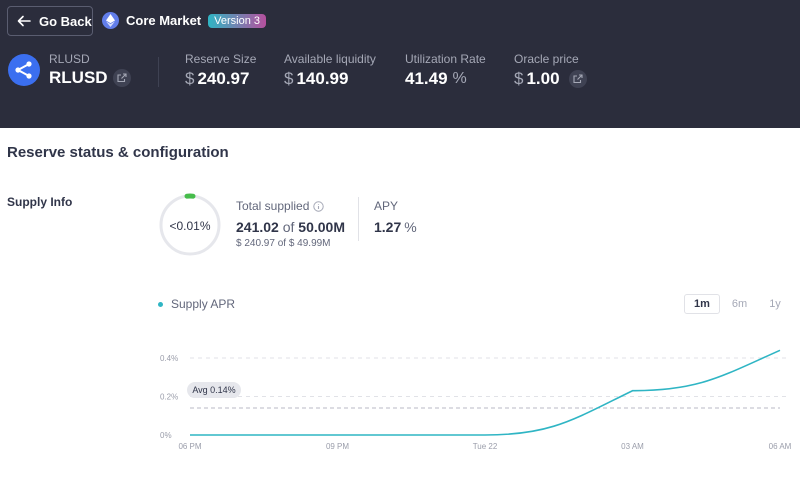  I want to click on supply-cap-ring, so click(190, 224).